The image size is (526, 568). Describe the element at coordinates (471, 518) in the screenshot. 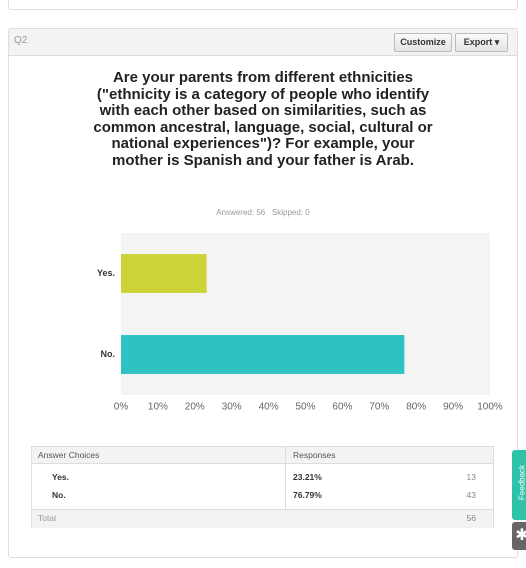

I see `total-count: 56` at that location.